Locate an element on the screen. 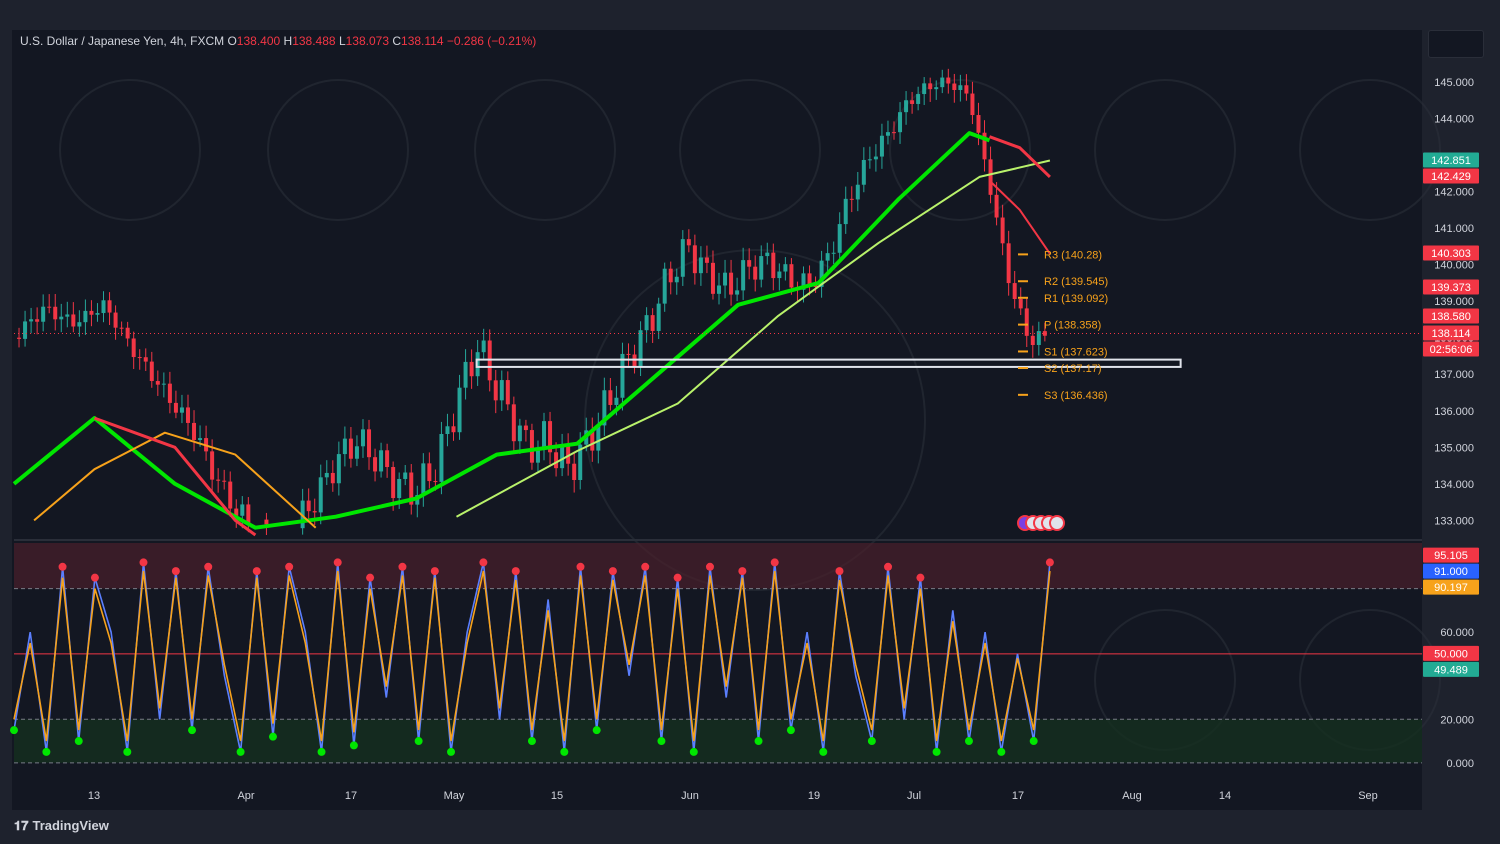  price-badge-label: 140.303 is located at coordinates (1451, 254).